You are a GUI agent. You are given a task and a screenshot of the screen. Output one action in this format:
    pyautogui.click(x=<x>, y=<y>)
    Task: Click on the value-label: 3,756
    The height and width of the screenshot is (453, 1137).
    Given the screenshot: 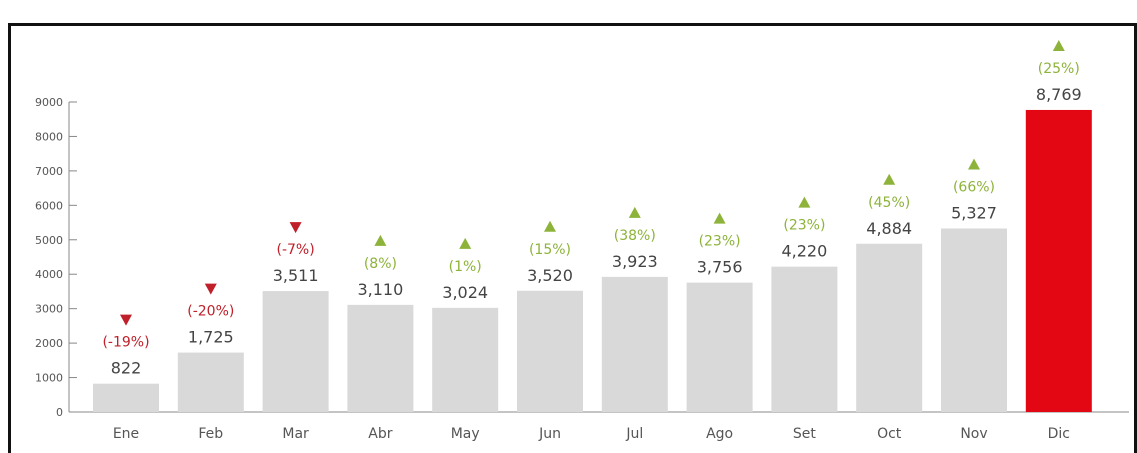 What is the action you would take?
    pyautogui.click(x=720, y=267)
    